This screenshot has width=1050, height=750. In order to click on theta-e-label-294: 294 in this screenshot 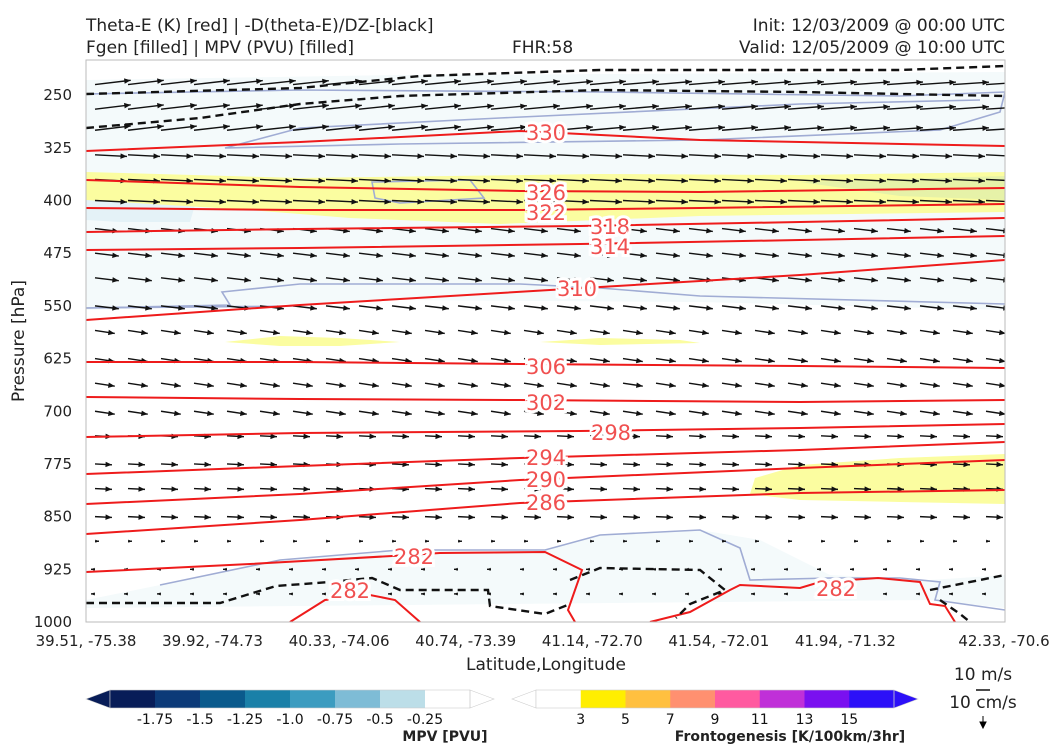, I will do `click(546, 458)`.